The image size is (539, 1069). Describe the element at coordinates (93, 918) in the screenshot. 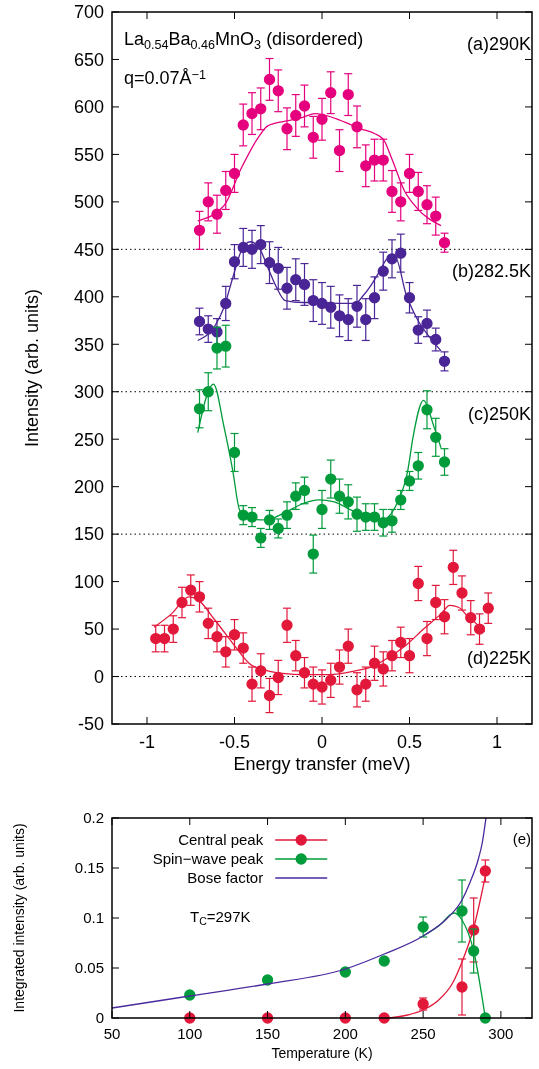

I see `y-tick-label: 0.1` at that location.